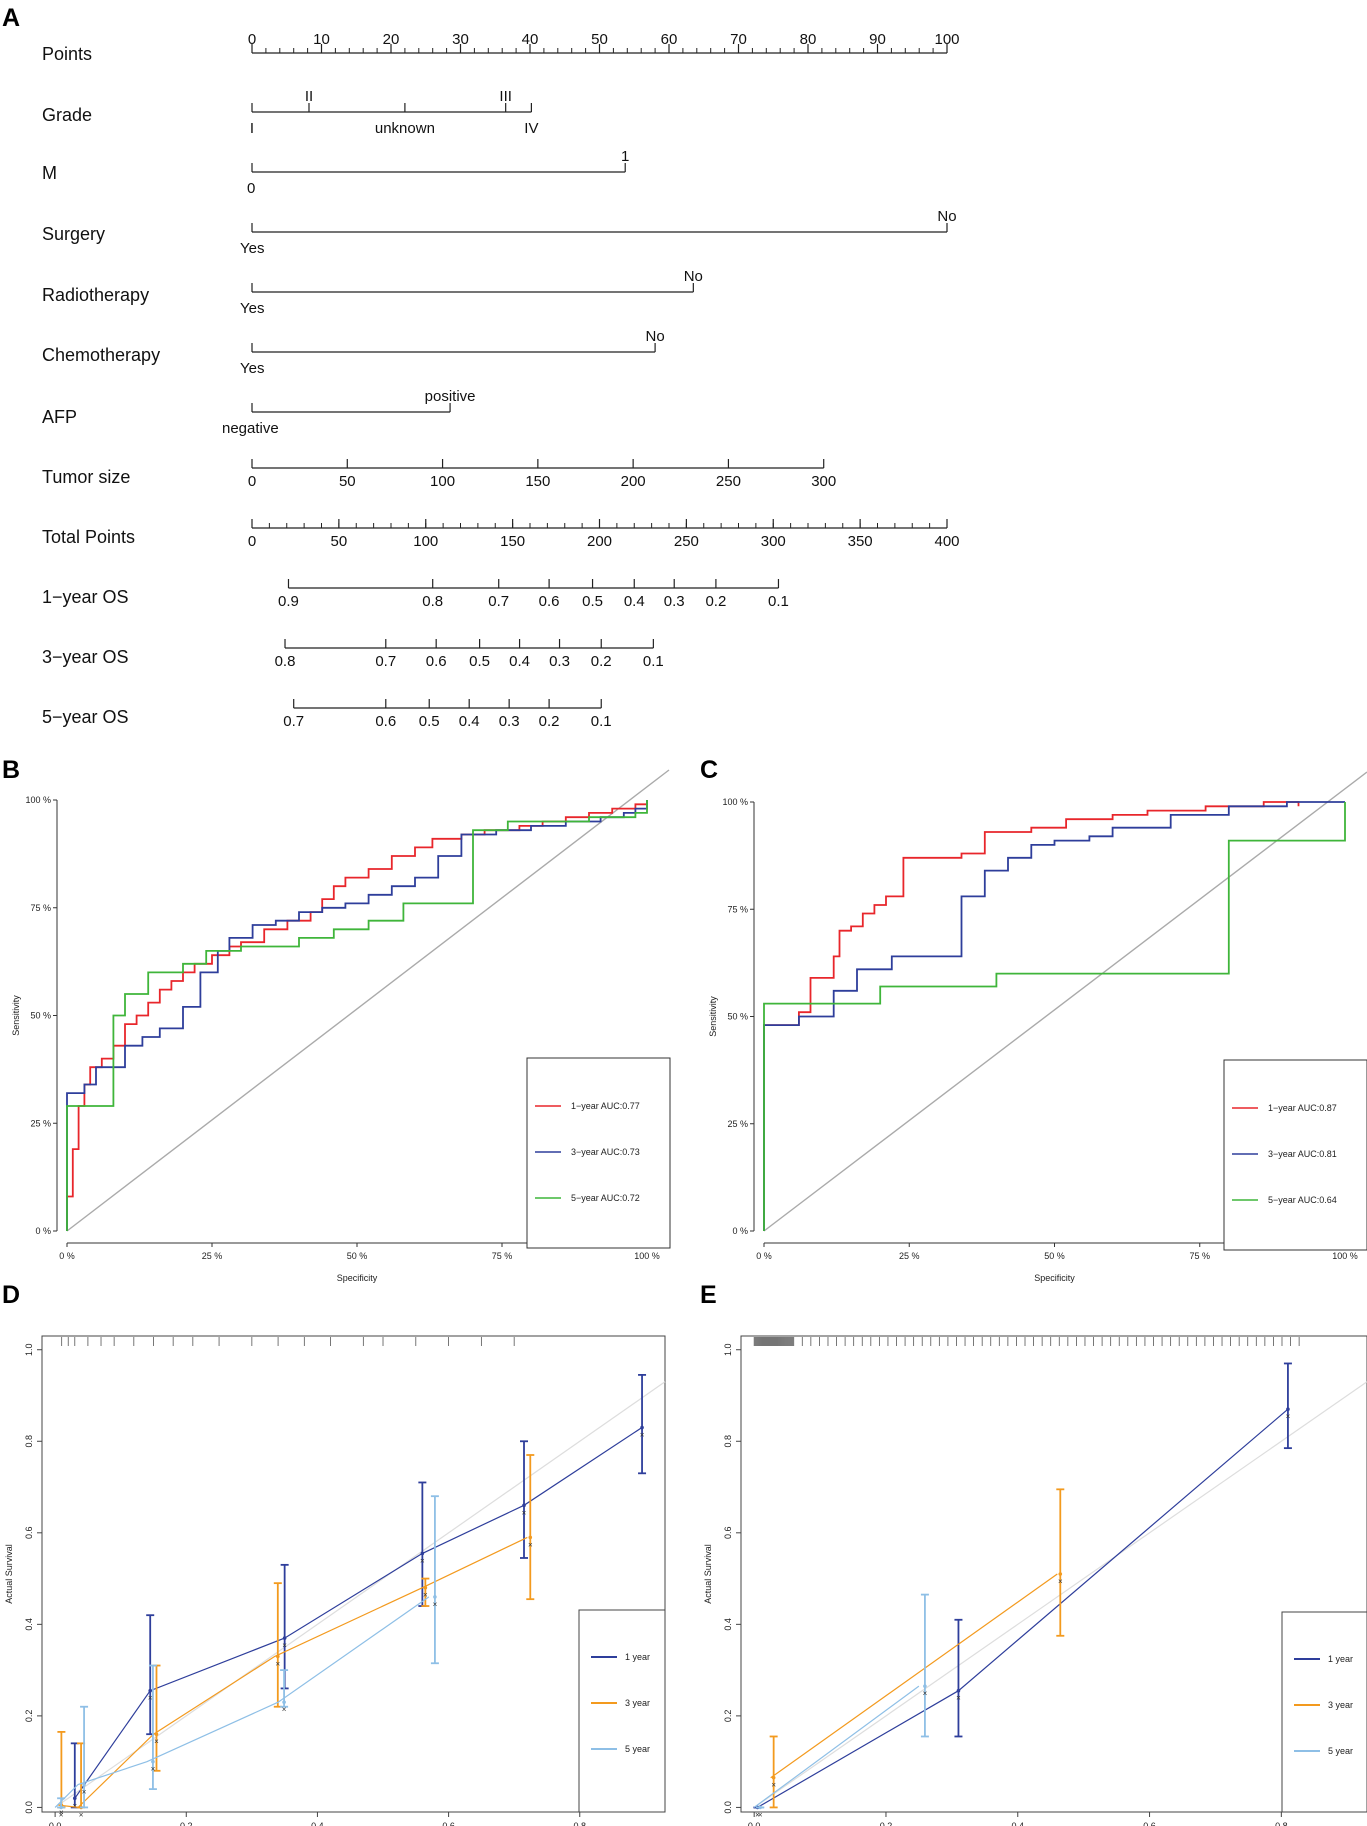 This screenshot has width=1367, height=1826. What do you see at coordinates (29, 1716) in the screenshot?
I see `y-tick-label: 0.2` at bounding box center [29, 1716].